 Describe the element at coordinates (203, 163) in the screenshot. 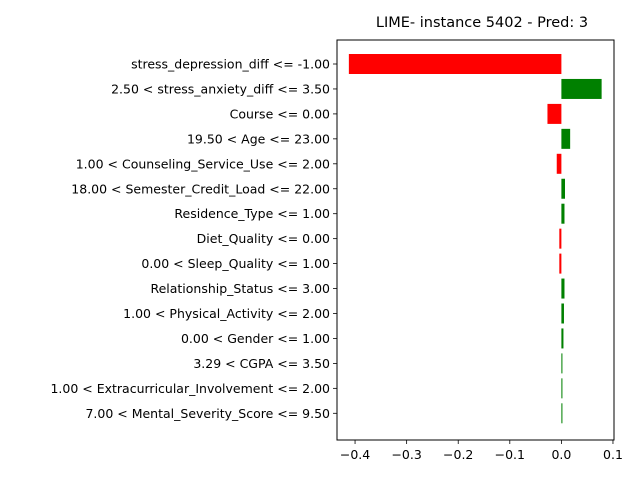

I see `y-tick-label: 1.00 < Counseling_Service_Use <= 2.00` at that location.